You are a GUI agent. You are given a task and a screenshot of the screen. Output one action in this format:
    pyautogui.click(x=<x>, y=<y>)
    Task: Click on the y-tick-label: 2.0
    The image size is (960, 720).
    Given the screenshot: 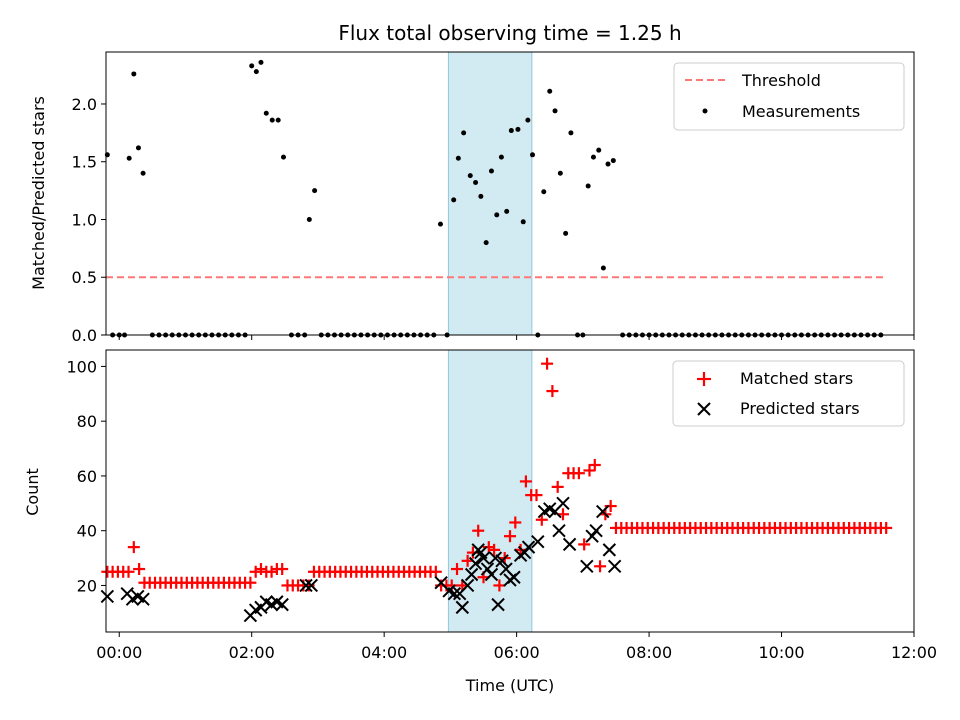 What is the action you would take?
    pyautogui.click(x=84, y=104)
    